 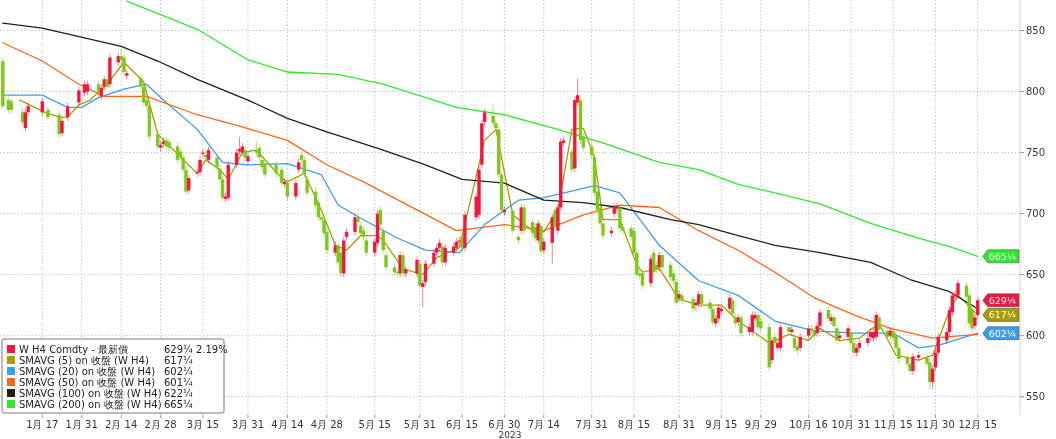 I want to click on y-tick-label: 600, so click(x=1036, y=336).